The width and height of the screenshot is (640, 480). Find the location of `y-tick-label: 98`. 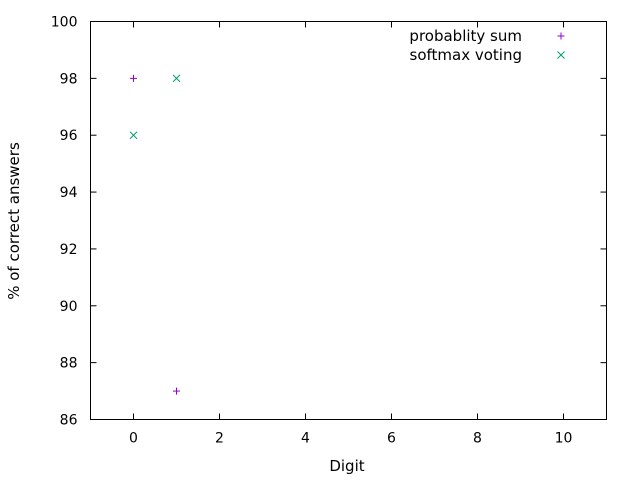

y-tick-label: 98 is located at coordinates (69, 79).